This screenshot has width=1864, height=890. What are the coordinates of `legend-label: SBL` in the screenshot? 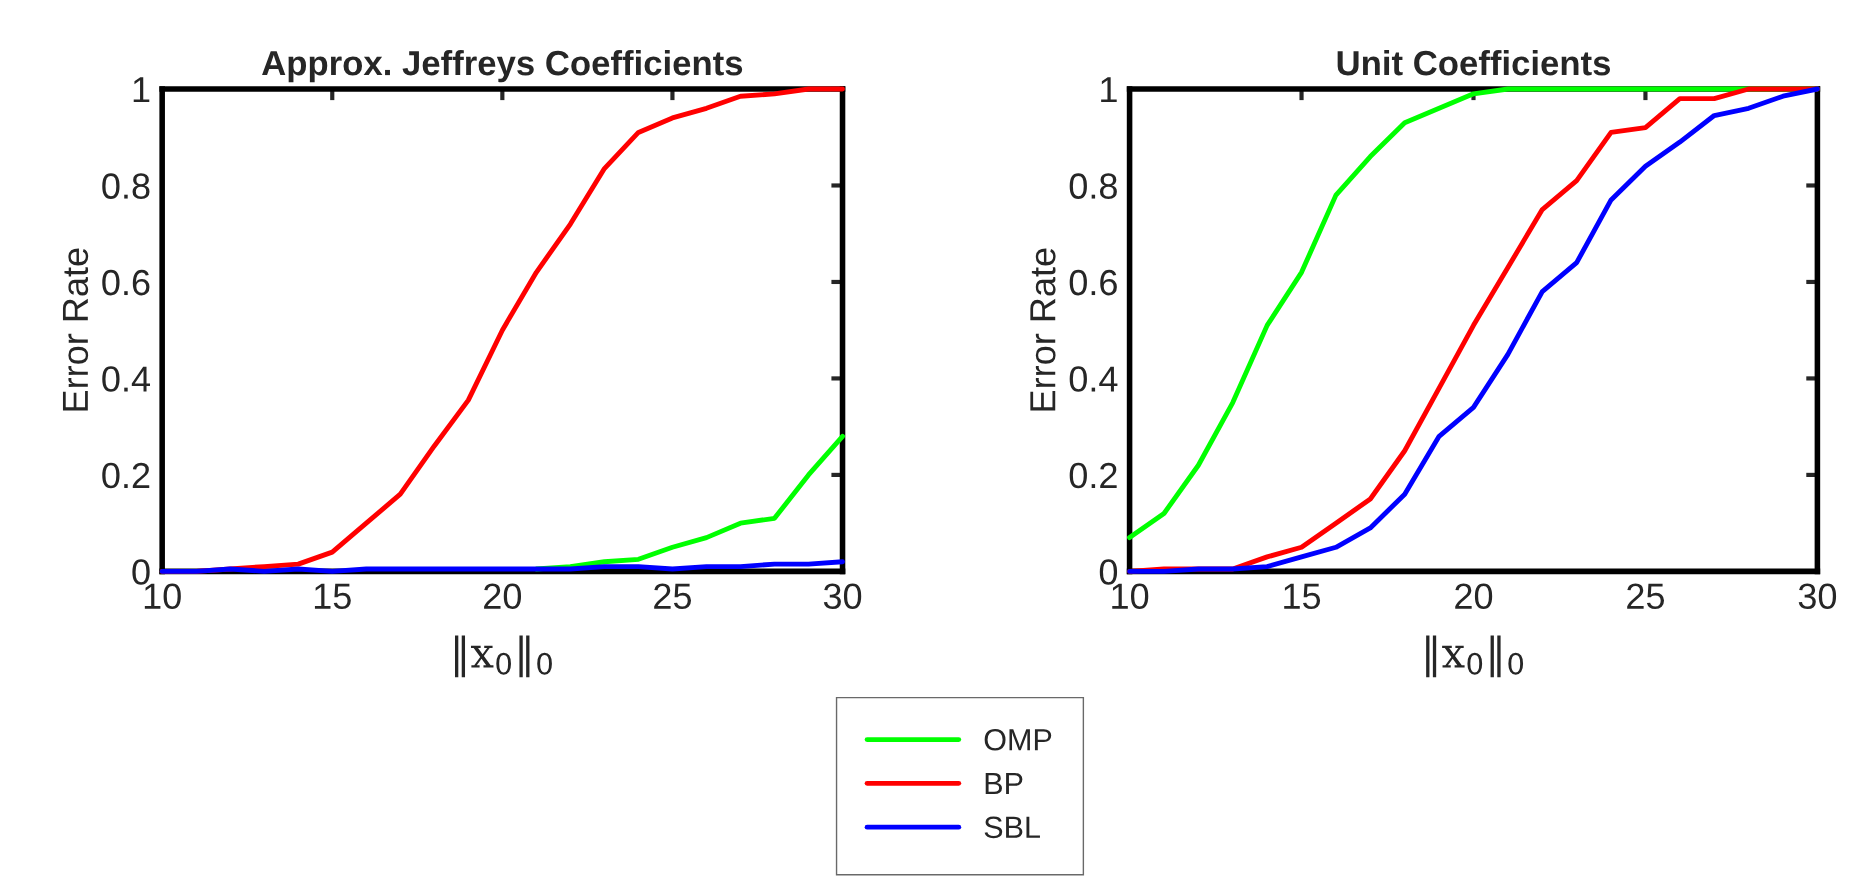 It's located at (1012, 827).